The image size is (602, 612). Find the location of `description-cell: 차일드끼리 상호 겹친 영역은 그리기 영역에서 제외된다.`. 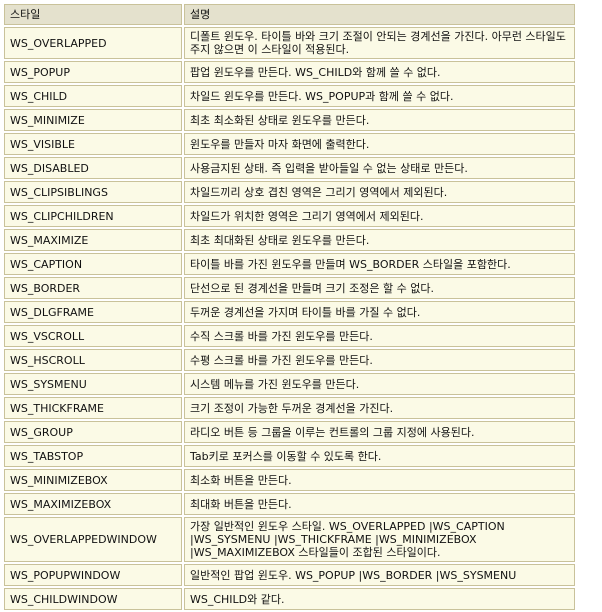

description-cell: 차일드끼리 상호 겹친 영역은 그리기 영역에서 제외된다. is located at coordinates (379, 192).